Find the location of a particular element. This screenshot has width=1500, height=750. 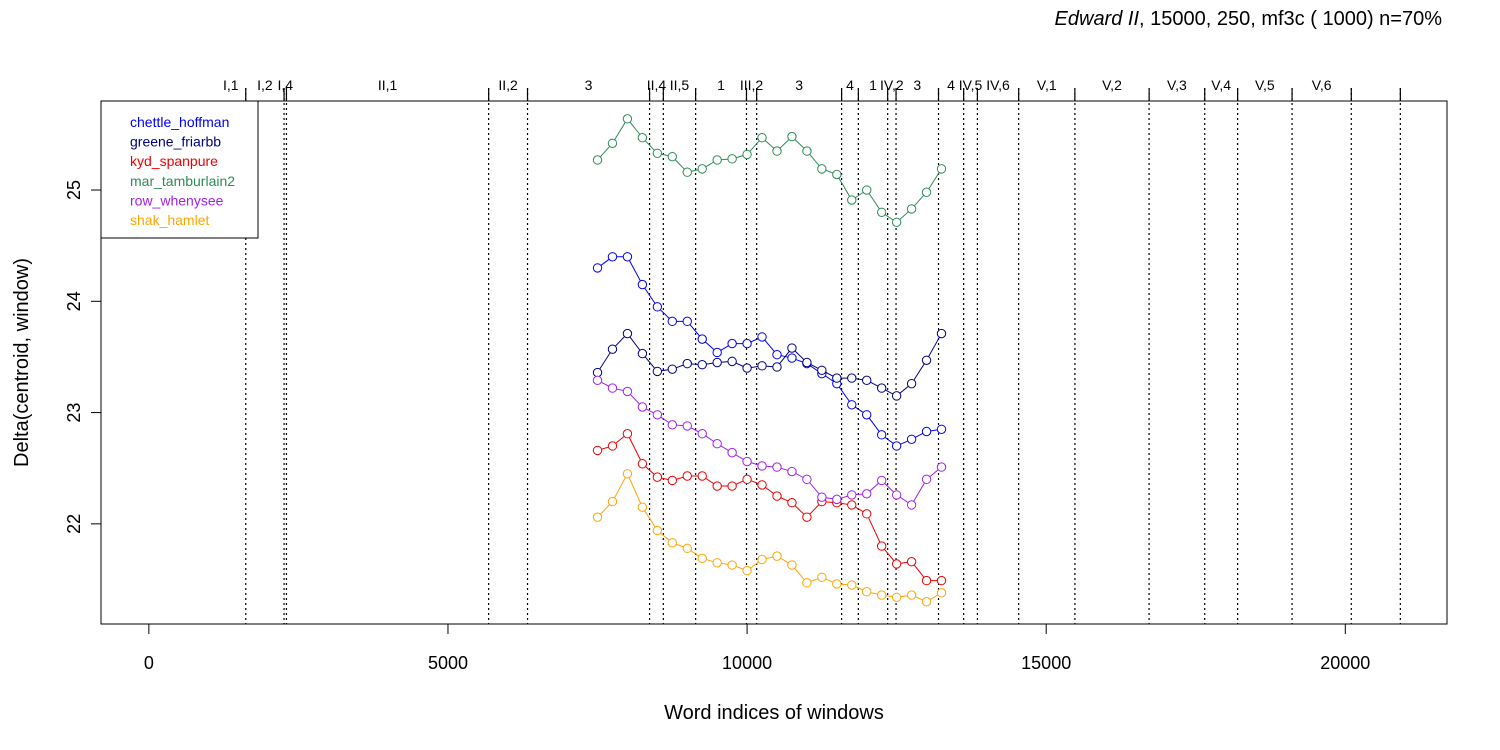

x-tick-label: 0 is located at coordinates (149, 663).